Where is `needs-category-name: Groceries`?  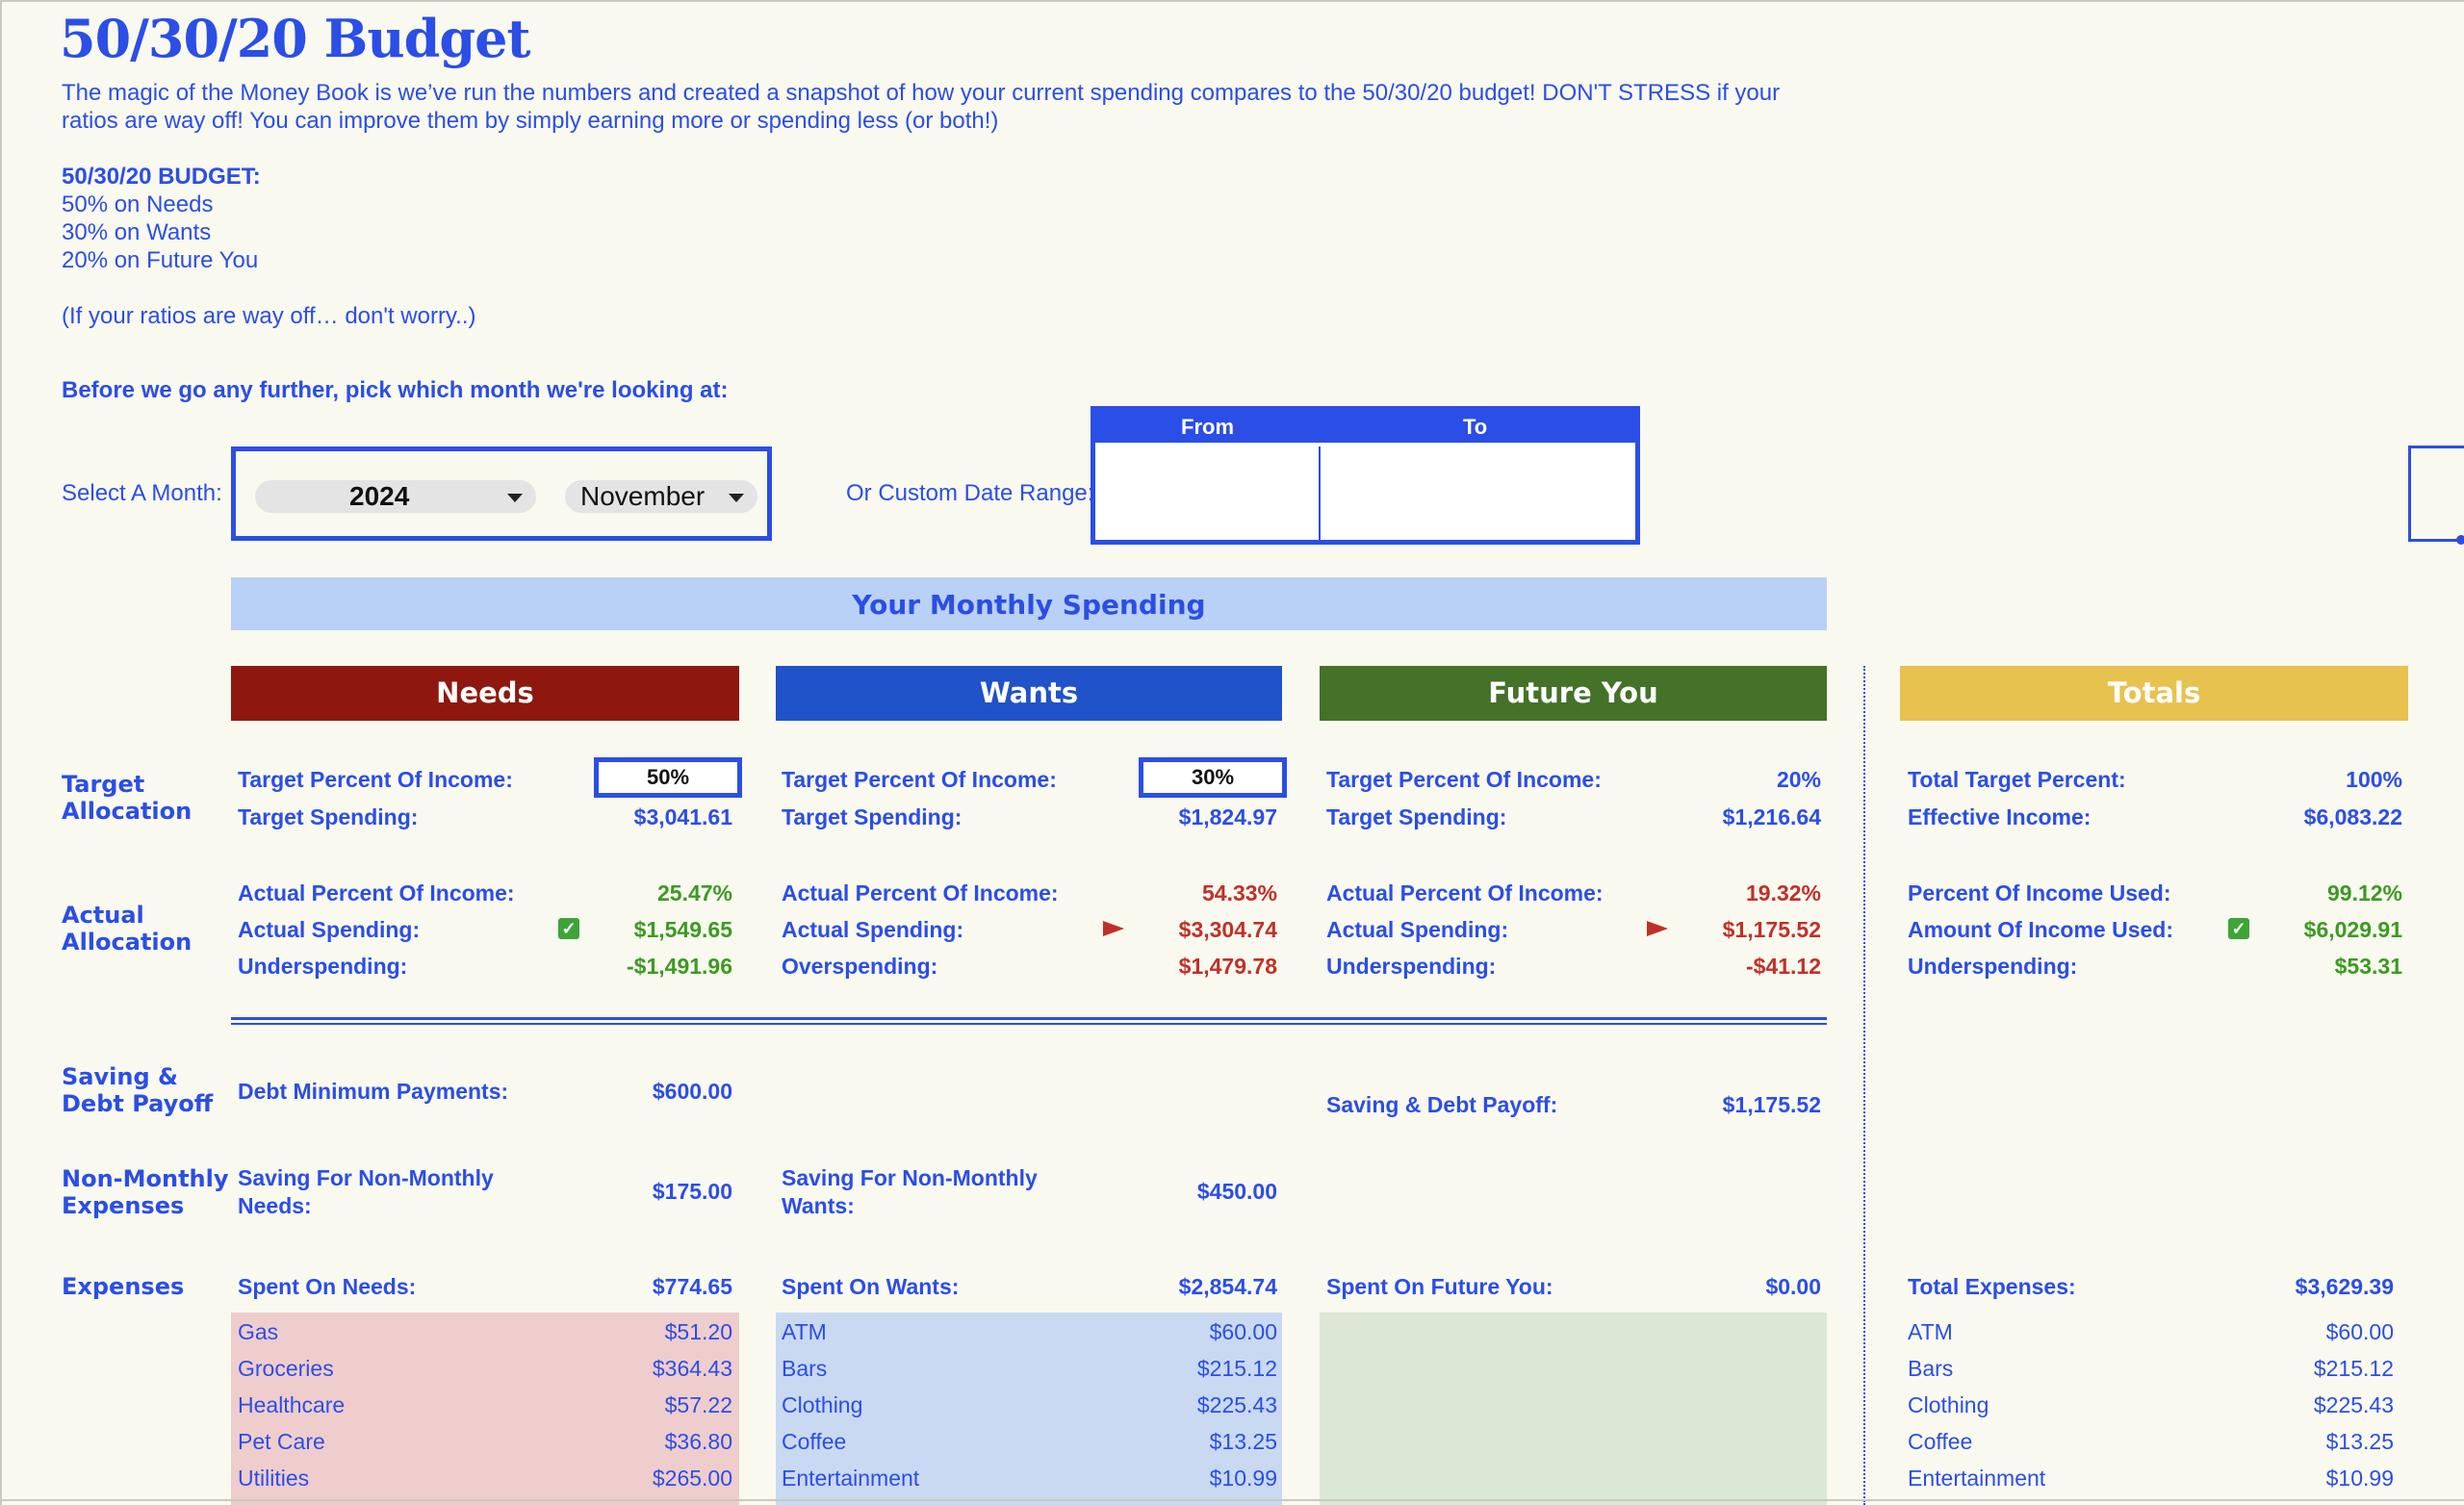
needs-category-name: Groceries is located at coordinates (286, 1368).